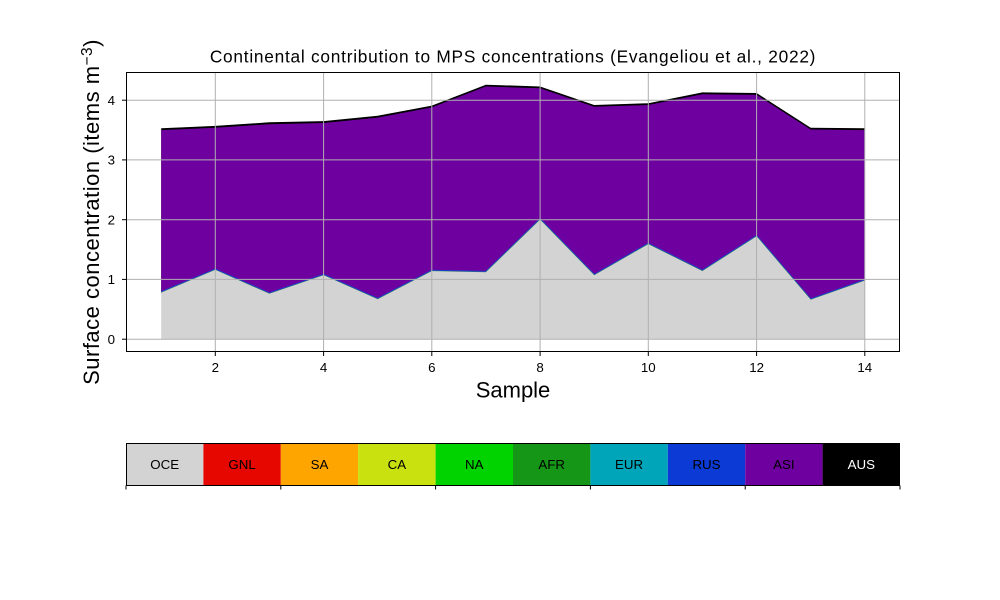 This screenshot has height=600, width=1000. I want to click on svg-text: EUR, so click(629, 464).